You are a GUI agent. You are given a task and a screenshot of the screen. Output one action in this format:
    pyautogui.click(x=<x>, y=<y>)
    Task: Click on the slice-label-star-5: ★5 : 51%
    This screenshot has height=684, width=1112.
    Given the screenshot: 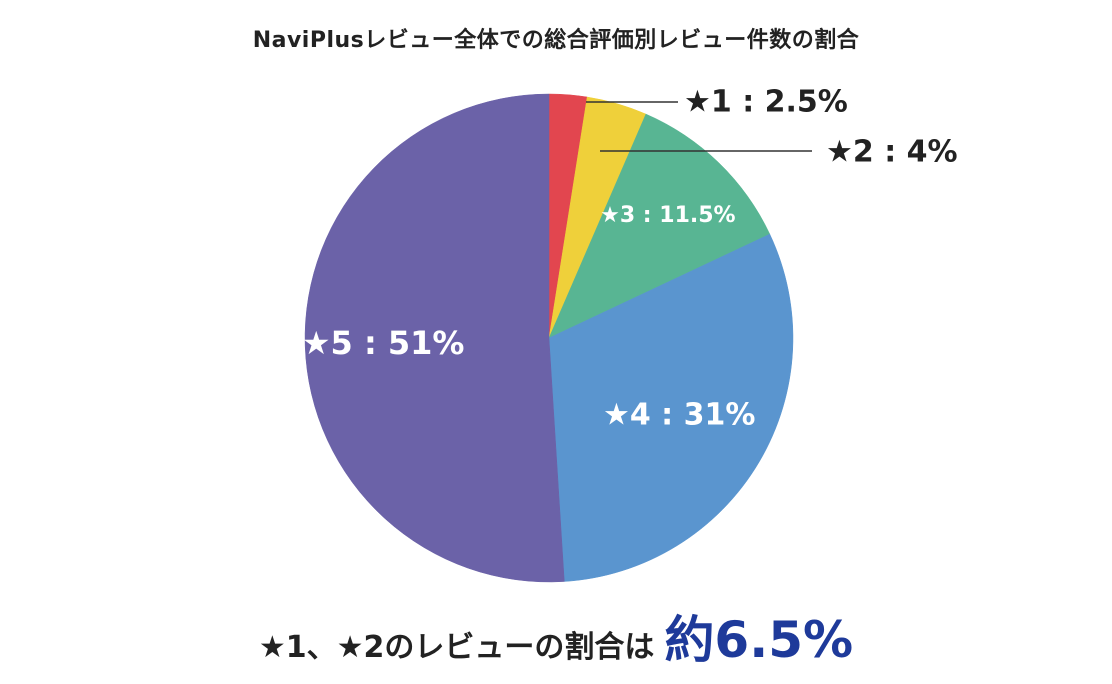 What is the action you would take?
    pyautogui.click(x=383, y=343)
    